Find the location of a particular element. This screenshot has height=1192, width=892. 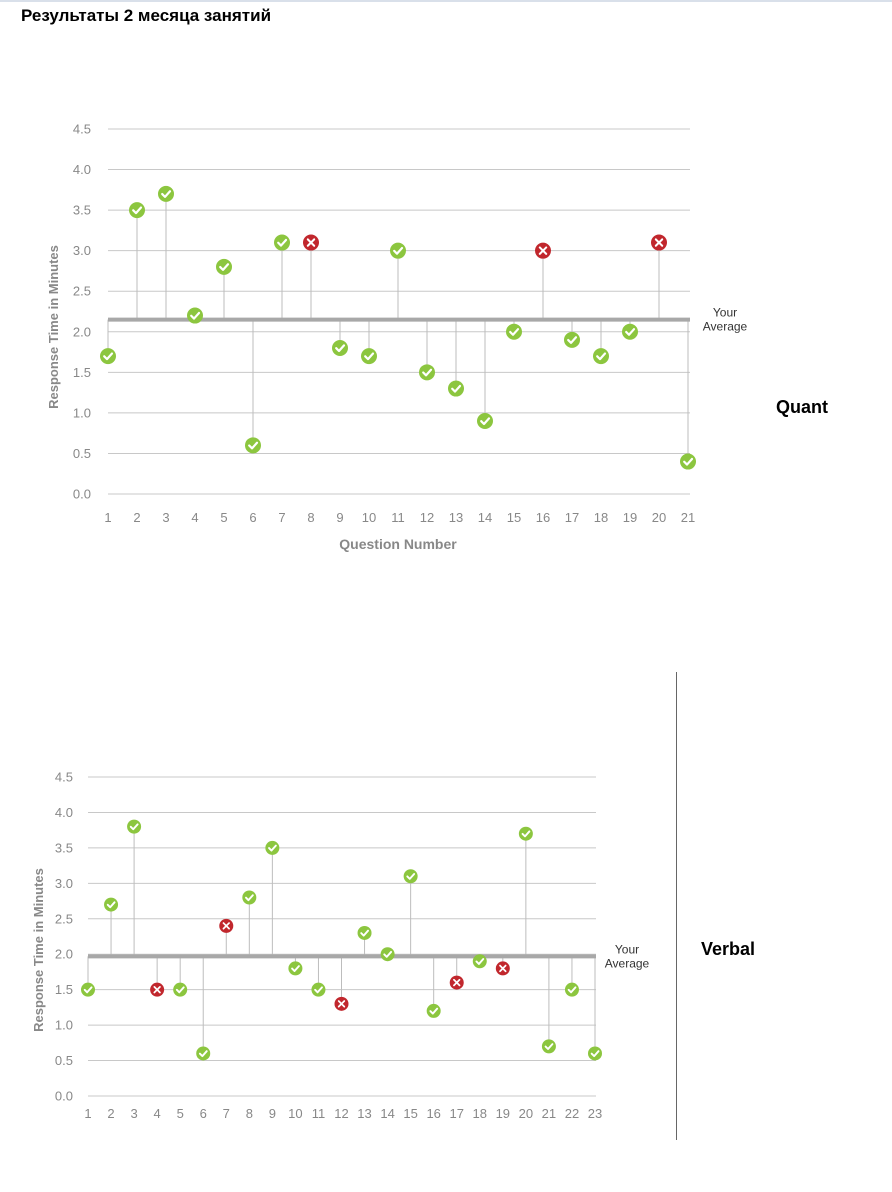

x-tick-label: 16 is located at coordinates (543, 517).